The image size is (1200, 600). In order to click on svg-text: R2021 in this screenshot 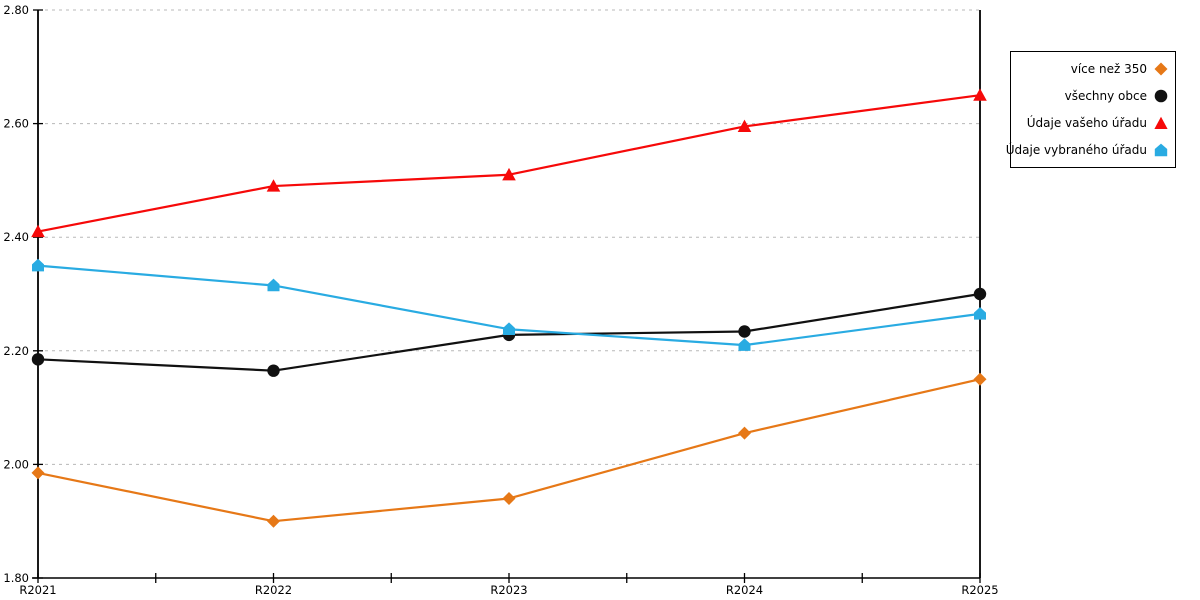, I will do `click(37, 590)`.